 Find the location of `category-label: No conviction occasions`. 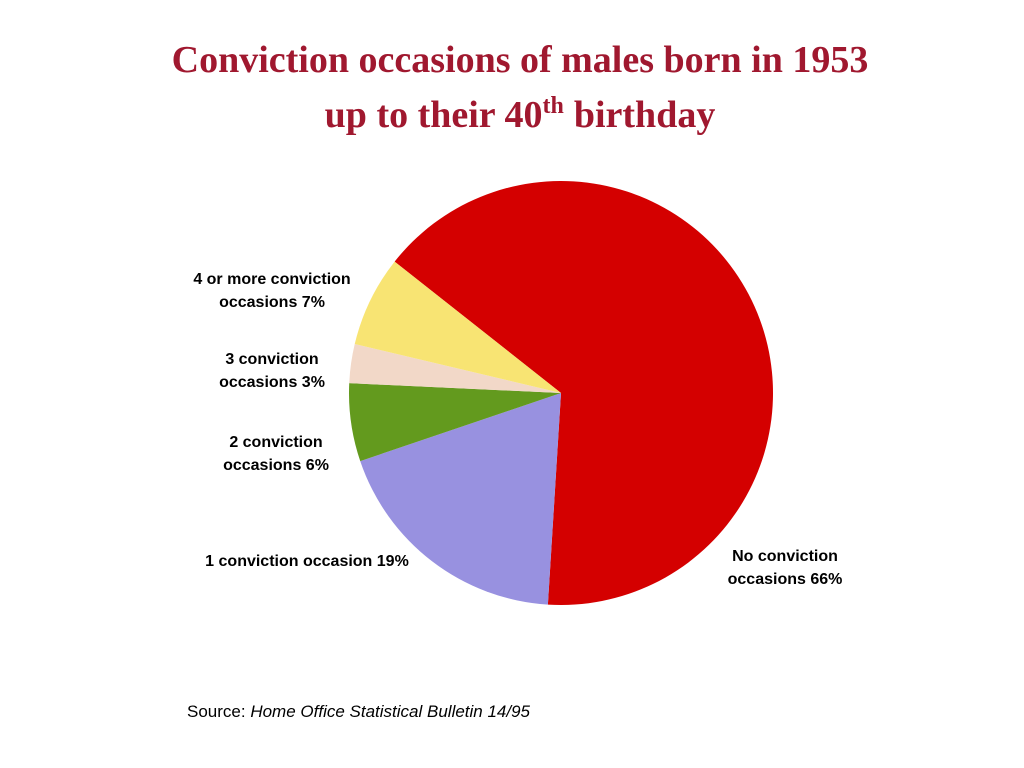

category-label: No conviction occasions is located at coordinates (782, 568).